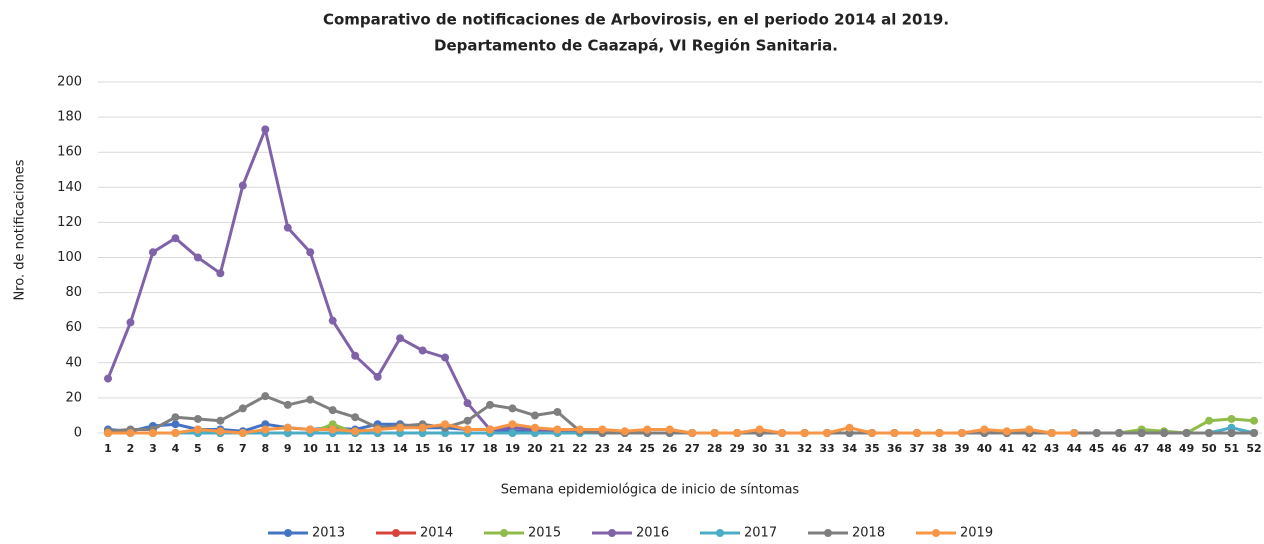 This screenshot has height=544, width=1264. What do you see at coordinates (422, 448) in the screenshot?
I see `x-tick-label: 15` at bounding box center [422, 448].